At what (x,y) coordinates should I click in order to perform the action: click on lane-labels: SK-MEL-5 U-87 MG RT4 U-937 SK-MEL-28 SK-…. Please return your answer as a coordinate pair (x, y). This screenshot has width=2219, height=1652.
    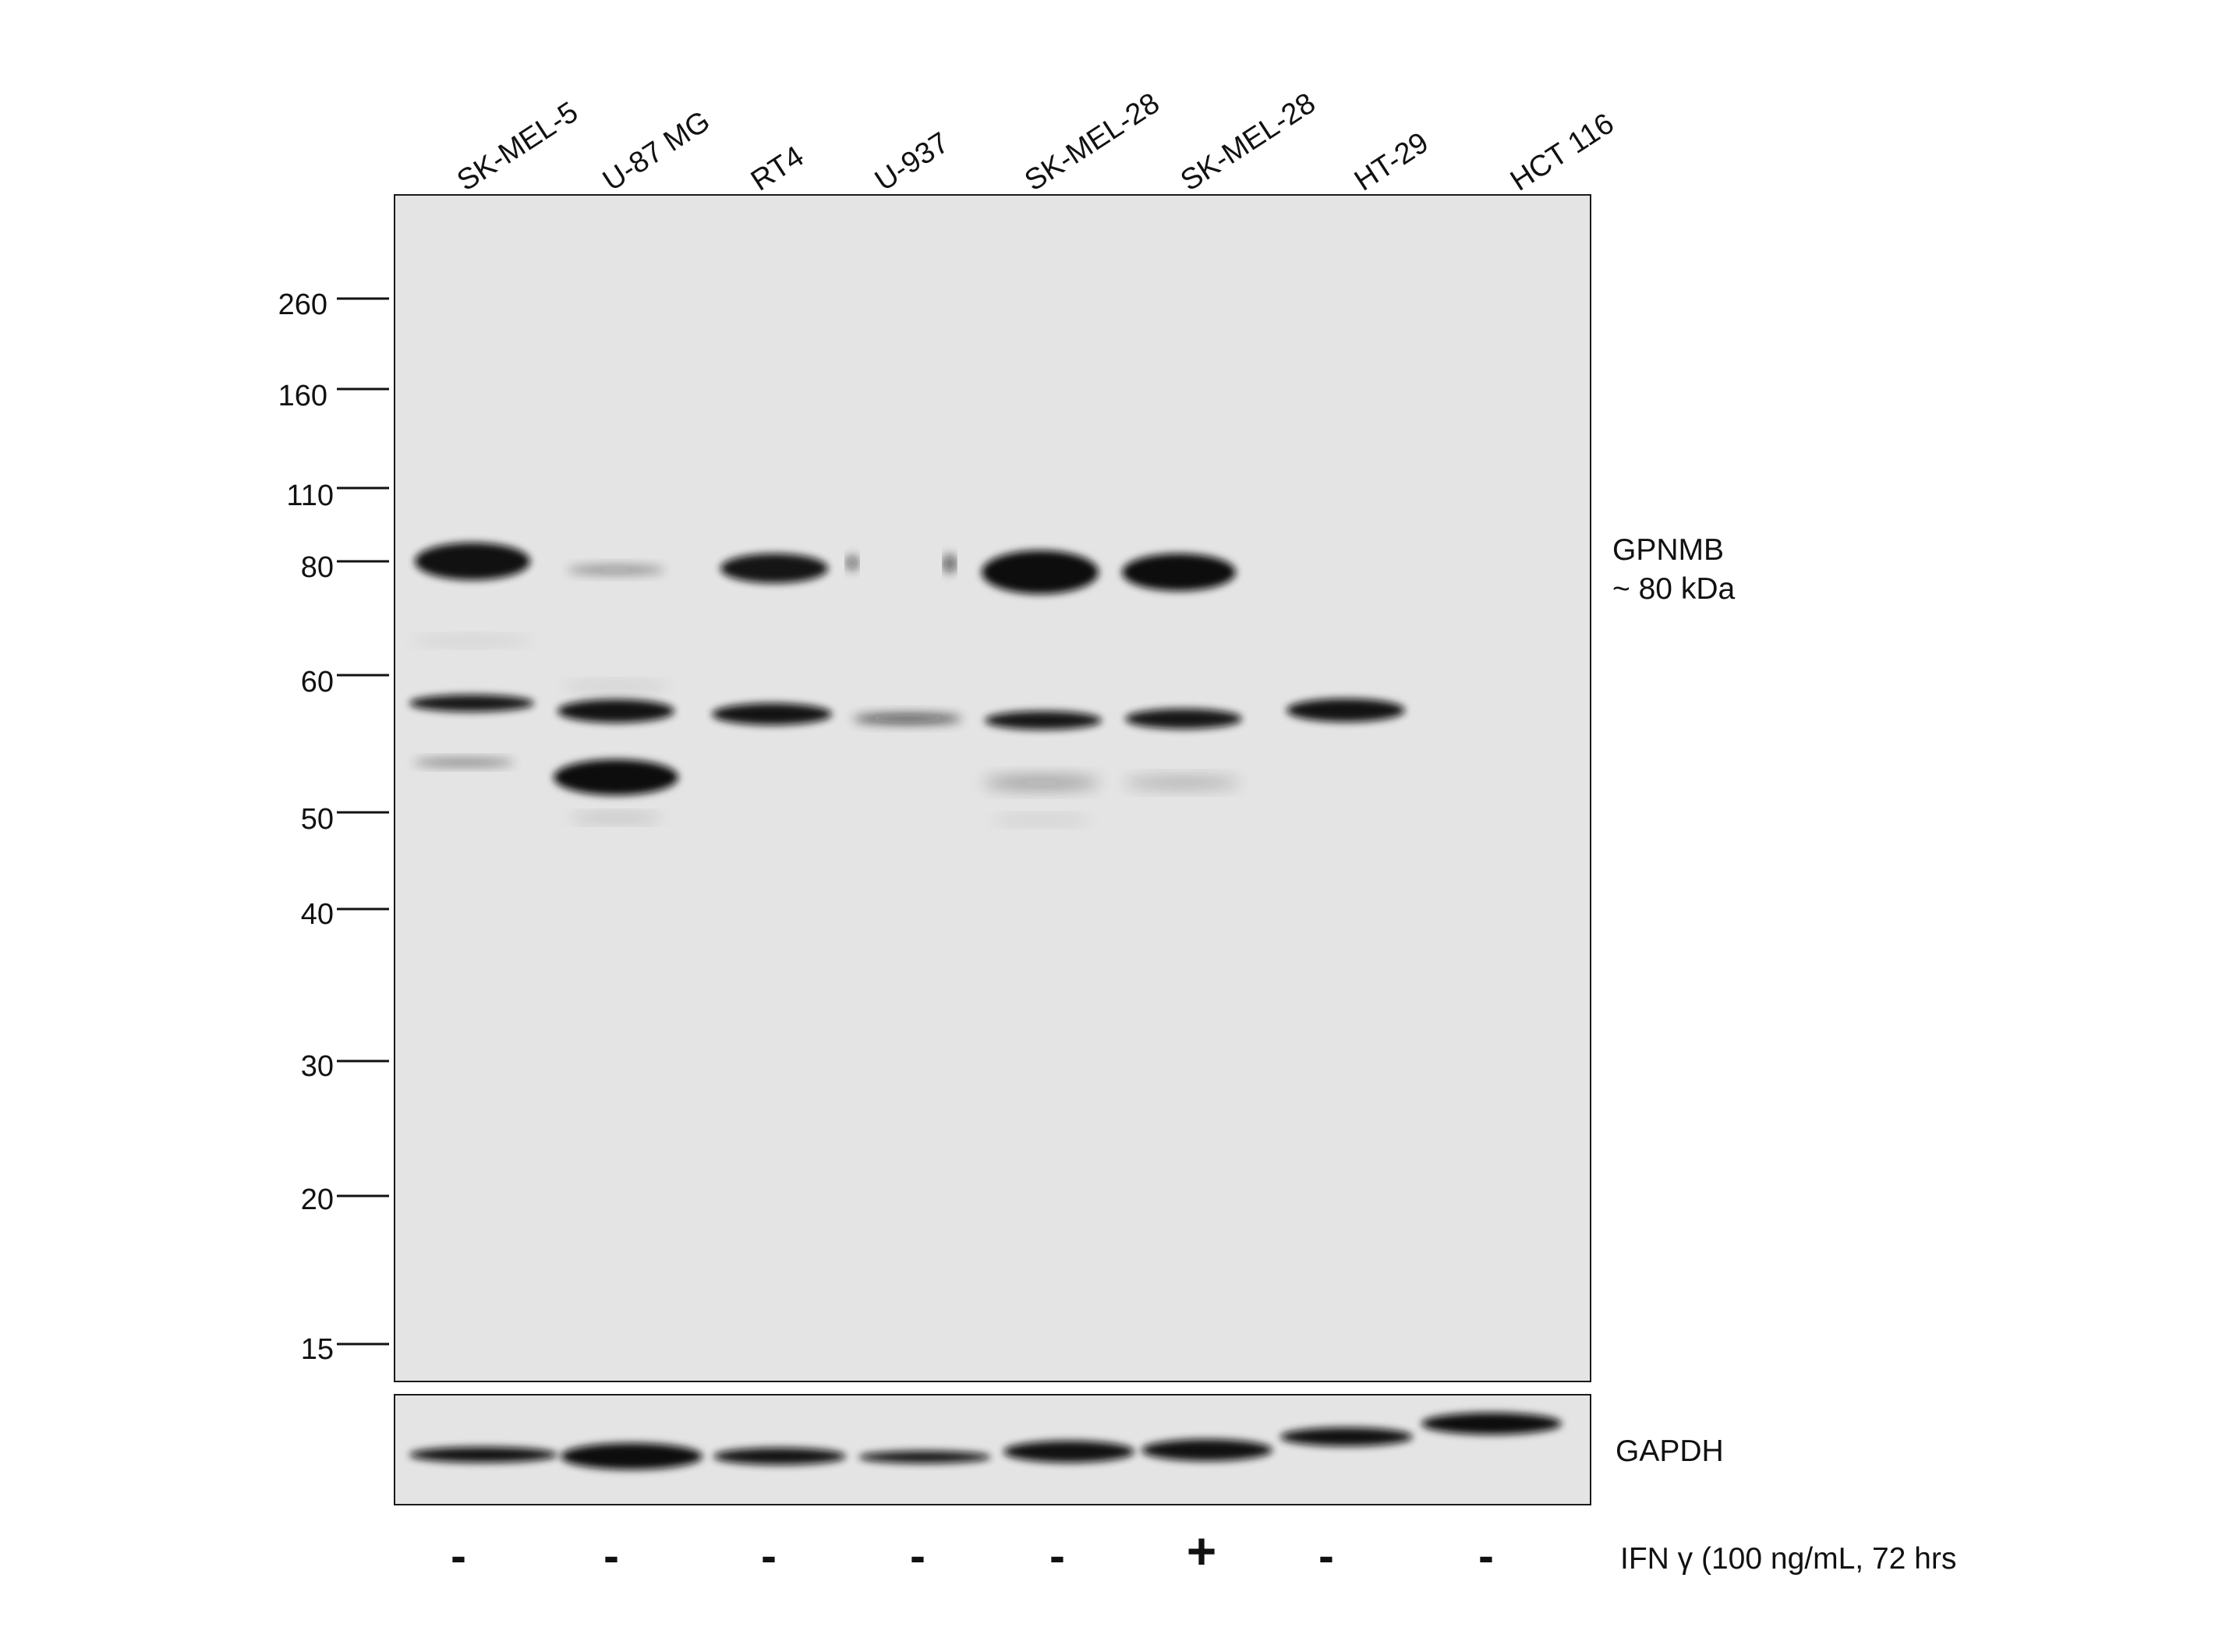
    Looking at the image, I should click on (1035, 142).